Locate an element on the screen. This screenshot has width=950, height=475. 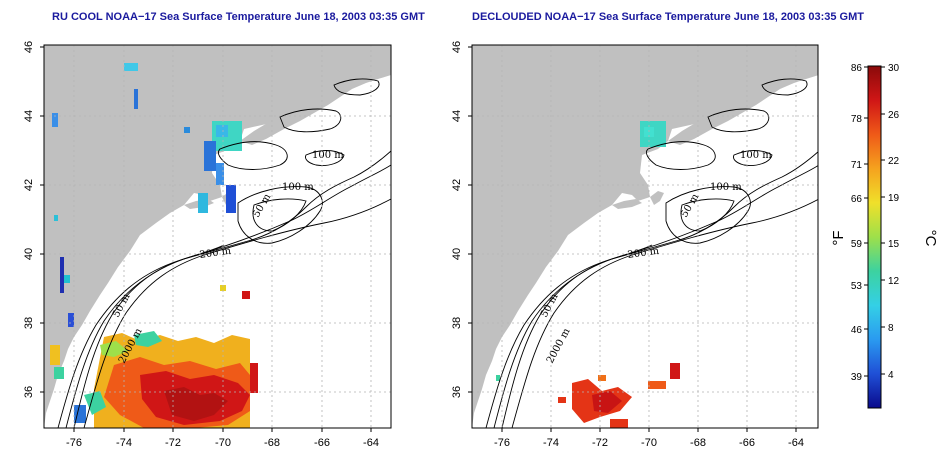
celsius-unit-label: °C is located at coordinates (930, 238).